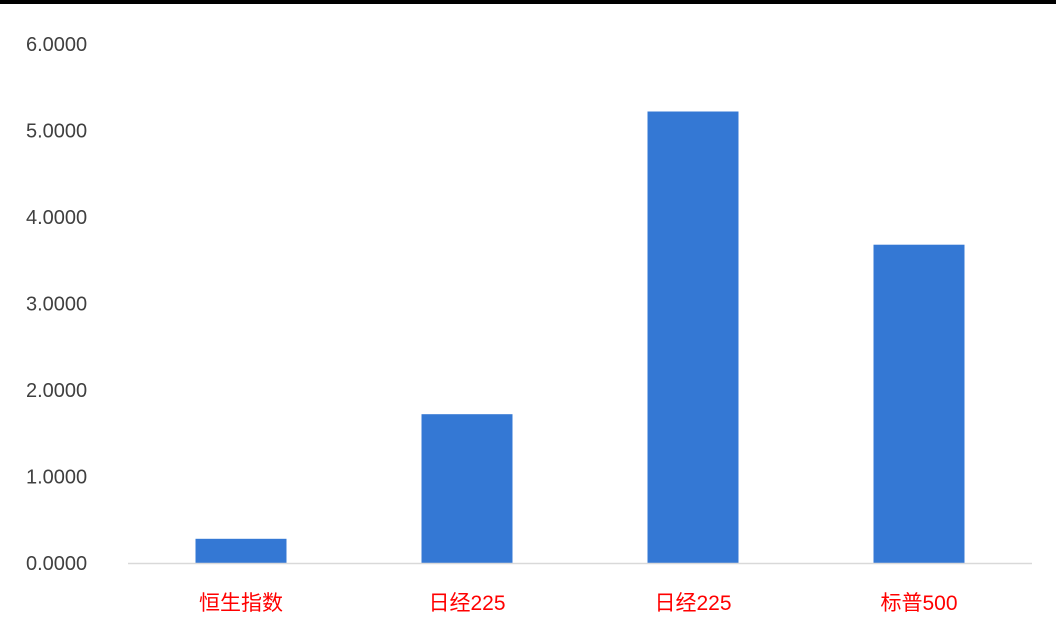 This screenshot has height=638, width=1056. Describe the element at coordinates (241, 603) in the screenshot. I see `x-tick-label: 恒生指数` at that location.